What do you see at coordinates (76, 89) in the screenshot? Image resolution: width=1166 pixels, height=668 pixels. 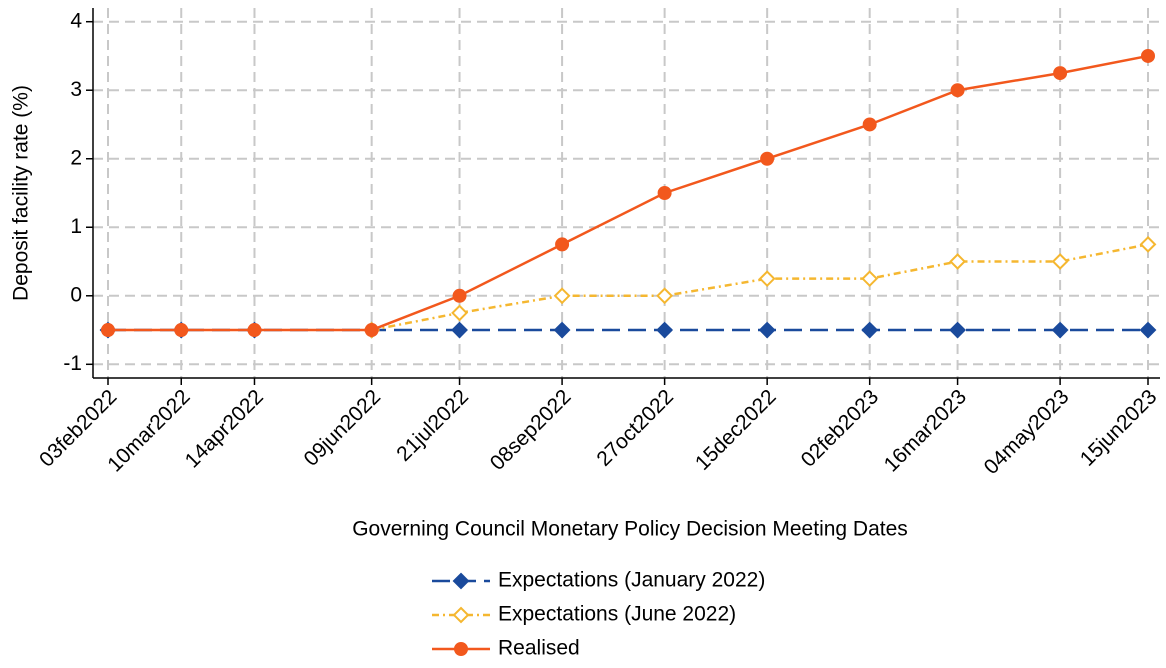 I see `y-tick-label: 3` at bounding box center [76, 89].